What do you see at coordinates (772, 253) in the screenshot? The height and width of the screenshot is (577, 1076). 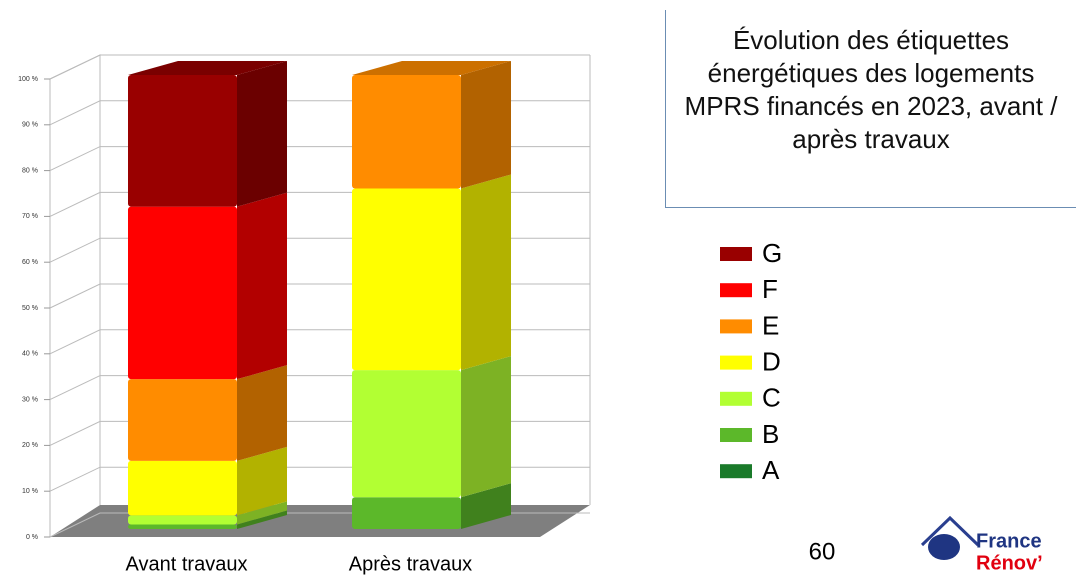 I see `legend-label: G` at bounding box center [772, 253].